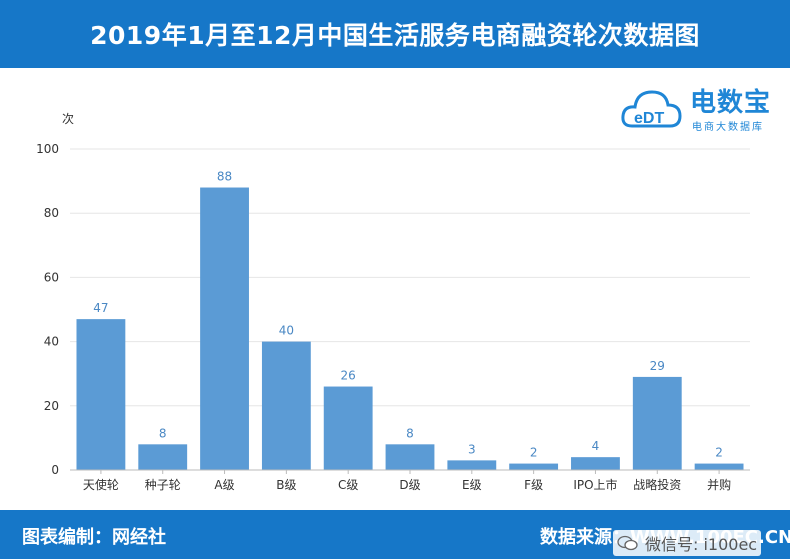 This screenshot has width=790, height=559. I want to click on y-tick-label: 100, so click(47, 149).